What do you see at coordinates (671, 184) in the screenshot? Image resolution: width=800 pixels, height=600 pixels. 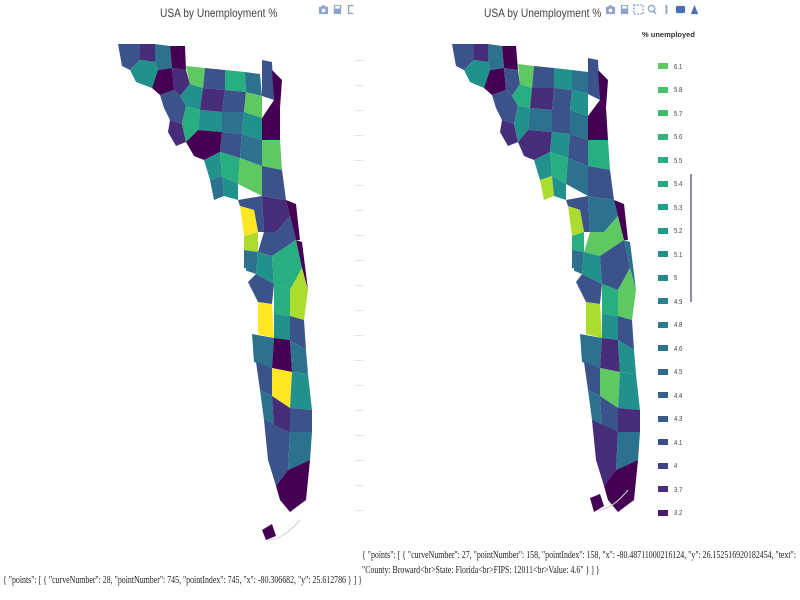 I see `legend-item: 5.4` at bounding box center [671, 184].